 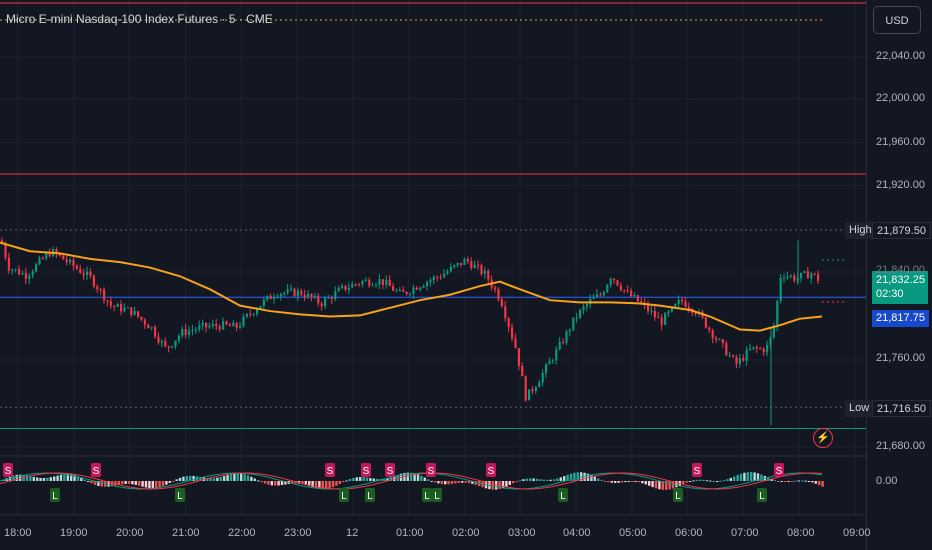 What do you see at coordinates (242, 533) in the screenshot?
I see `time-tick: 22:00` at bounding box center [242, 533].